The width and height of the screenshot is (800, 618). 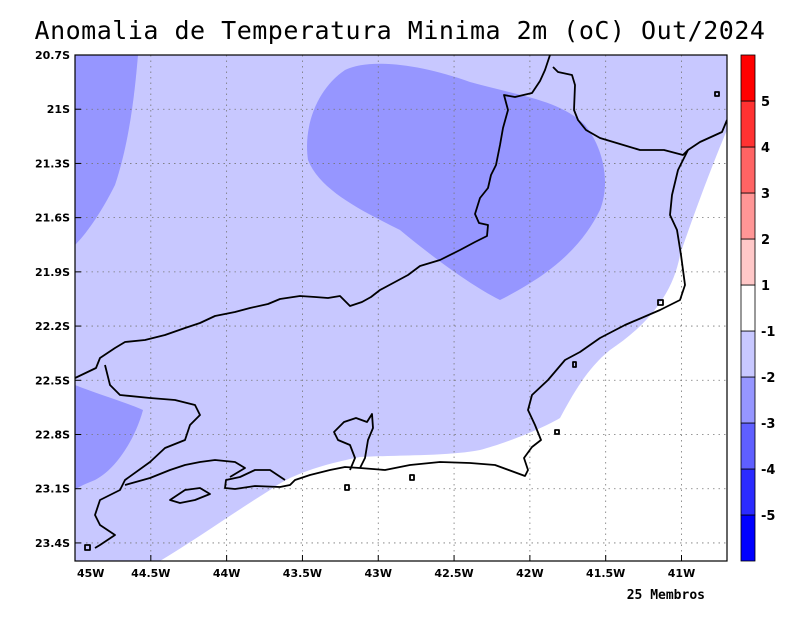 I want to click on lon-tick-label: 42W, so click(x=529, y=573).